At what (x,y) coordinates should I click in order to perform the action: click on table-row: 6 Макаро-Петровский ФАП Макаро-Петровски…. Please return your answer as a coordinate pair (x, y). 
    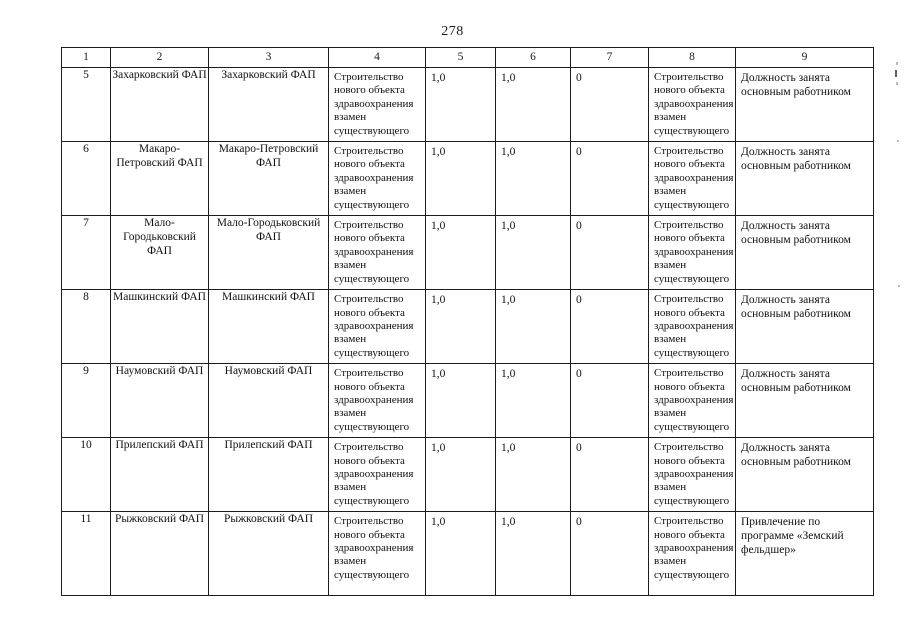
    Looking at the image, I should click on (467, 179).